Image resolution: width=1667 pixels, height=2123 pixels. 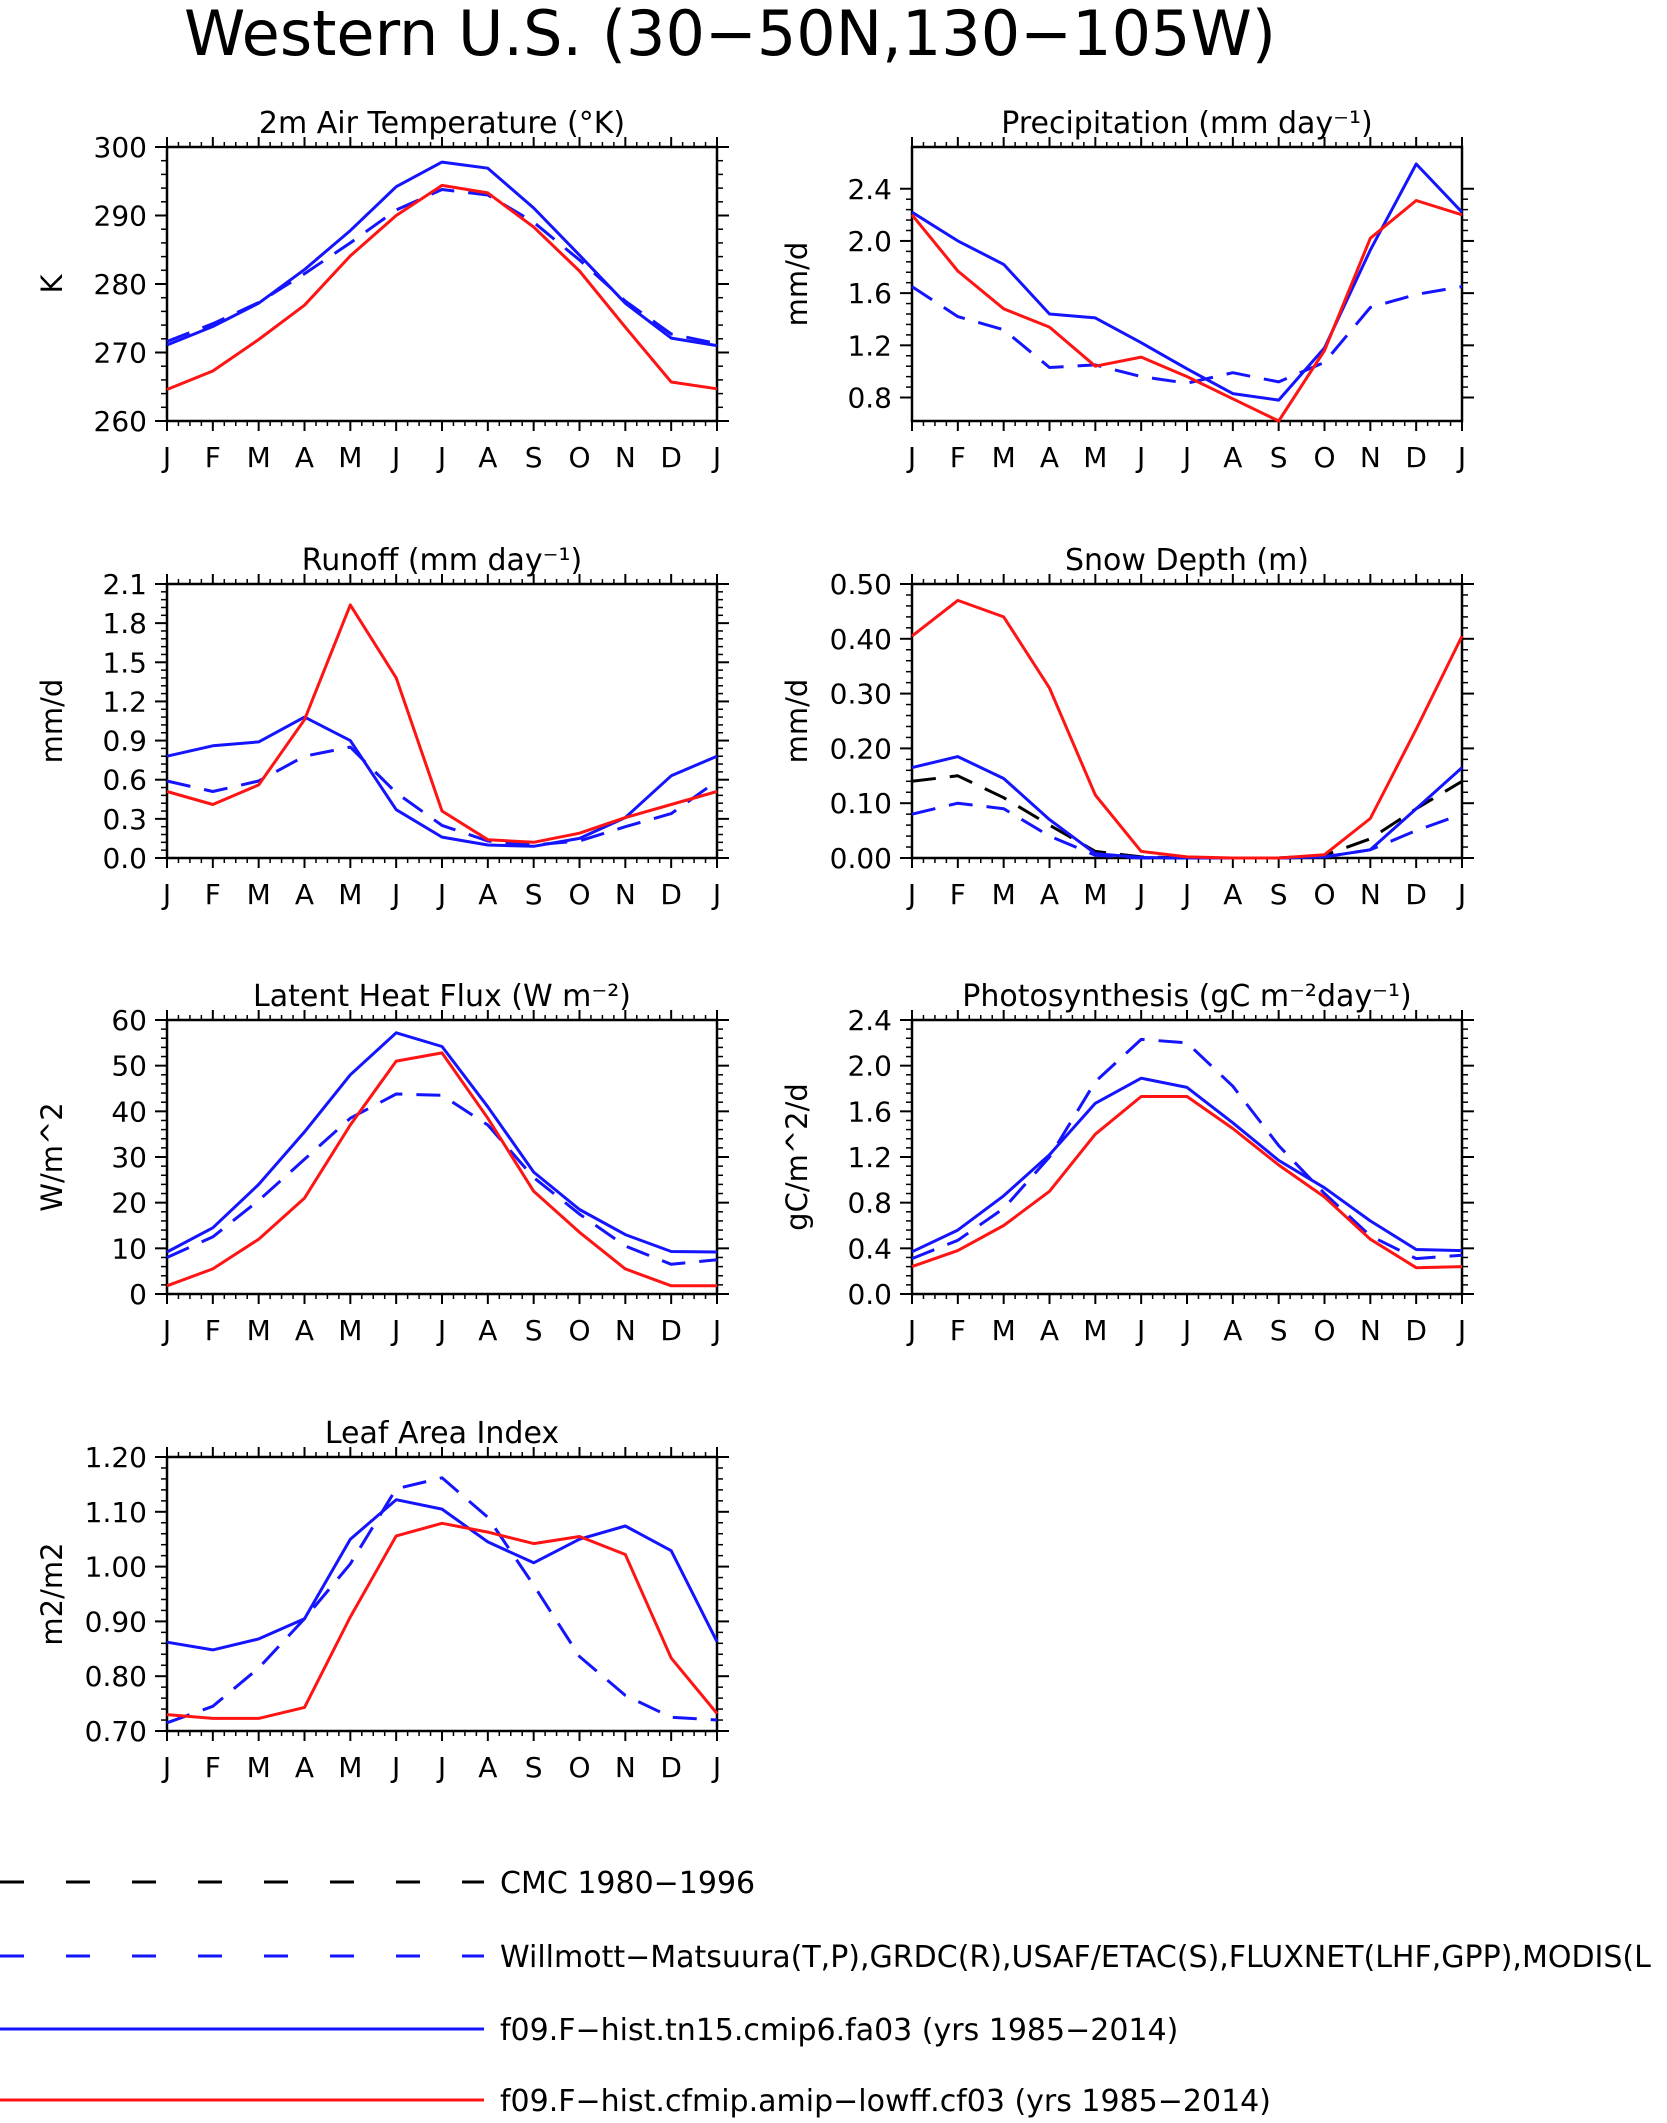 I want to click on y-axis-label: mm/d, so click(x=797, y=284).